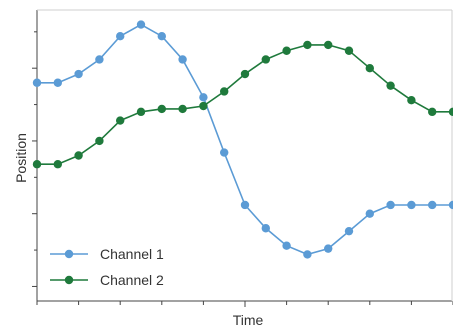 The height and width of the screenshot is (327, 453). I want to click on y-axis-label: Position, so click(21, 158).